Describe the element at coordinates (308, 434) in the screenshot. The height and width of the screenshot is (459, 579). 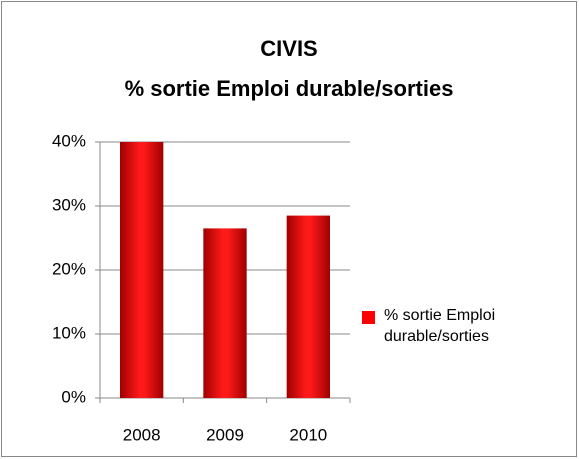
I see `x-tick-label: 2010` at that location.